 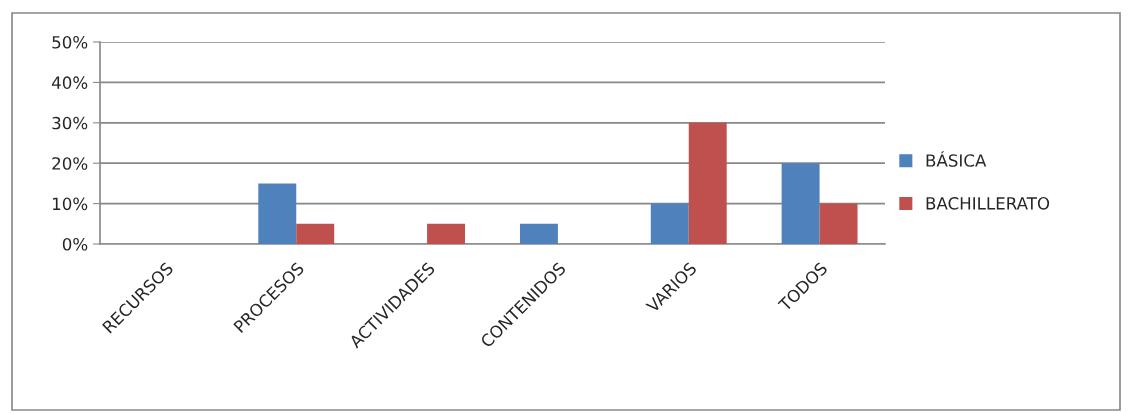 What do you see at coordinates (70, 42) in the screenshot?
I see `y-tick-label: 50%` at bounding box center [70, 42].